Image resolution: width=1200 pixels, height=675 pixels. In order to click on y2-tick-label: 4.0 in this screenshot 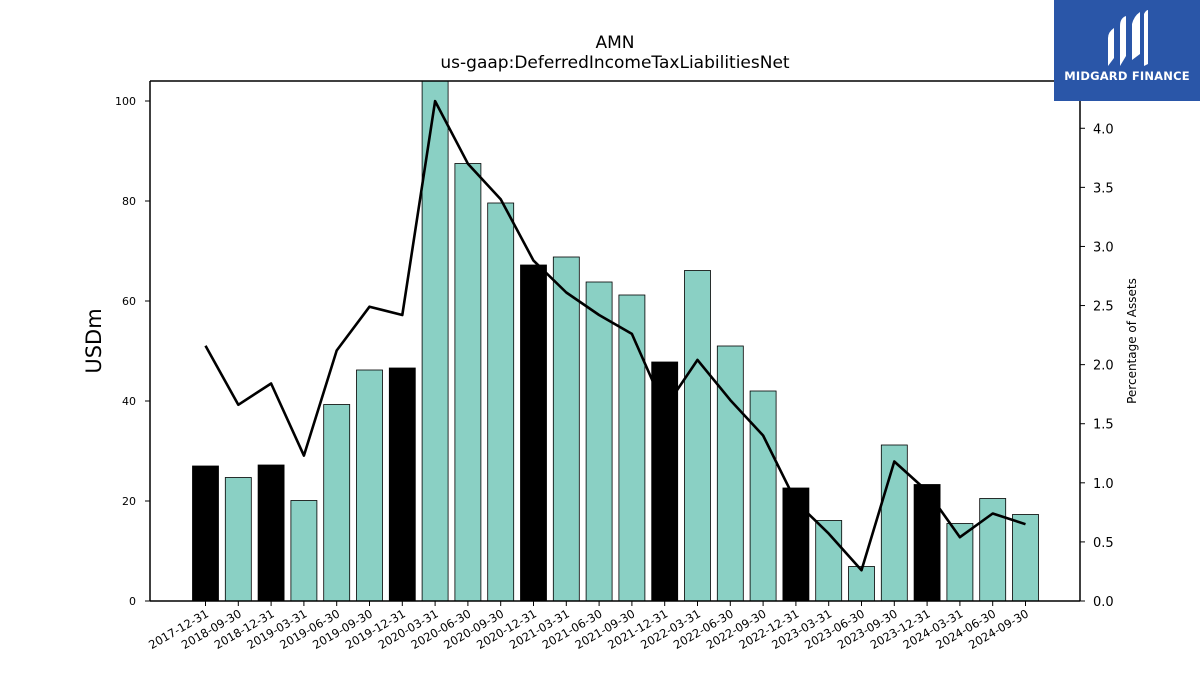, I will do `click(1103, 129)`.